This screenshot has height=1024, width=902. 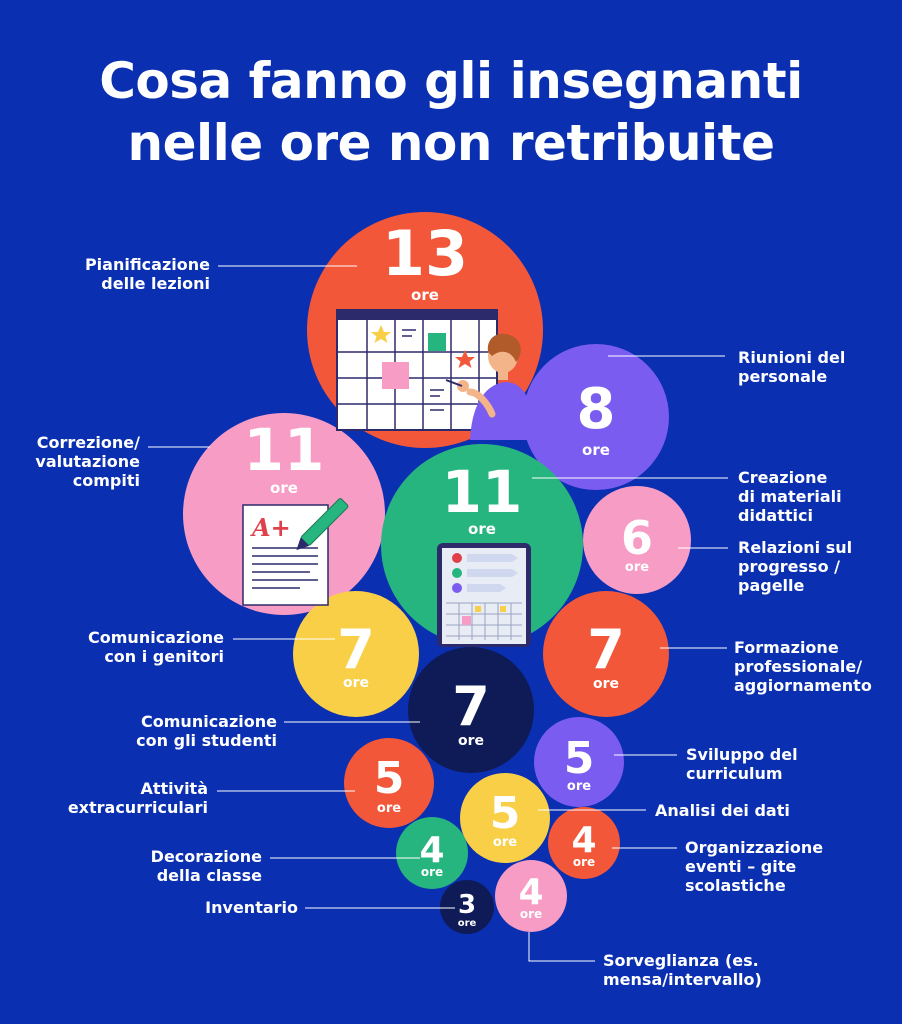 What do you see at coordinates (606, 649) in the screenshot?
I see `value-label-formazione-professionale-aggiornamento: 7` at bounding box center [606, 649].